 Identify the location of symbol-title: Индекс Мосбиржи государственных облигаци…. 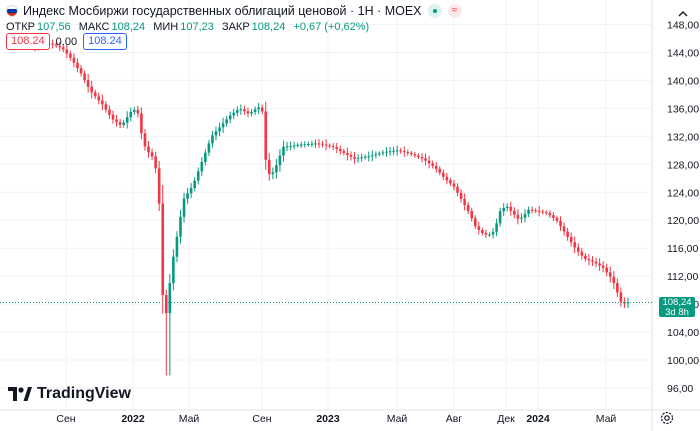
(222, 11).